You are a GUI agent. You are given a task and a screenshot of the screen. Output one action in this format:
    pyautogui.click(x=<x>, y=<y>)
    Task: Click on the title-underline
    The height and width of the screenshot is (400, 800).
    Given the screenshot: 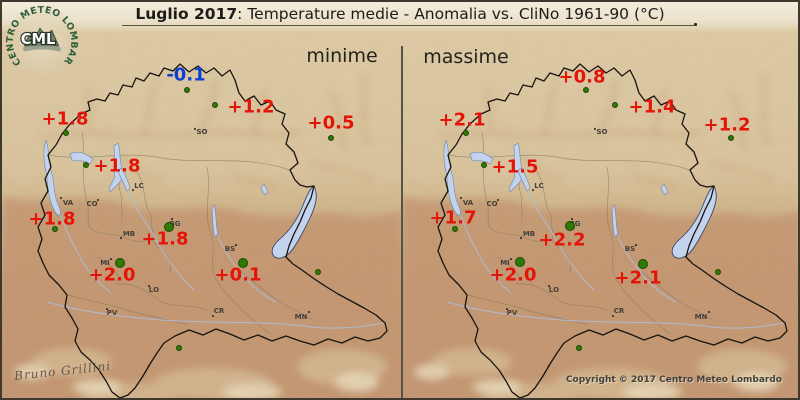 What is the action you would take?
    pyautogui.click(x=408, y=25)
    